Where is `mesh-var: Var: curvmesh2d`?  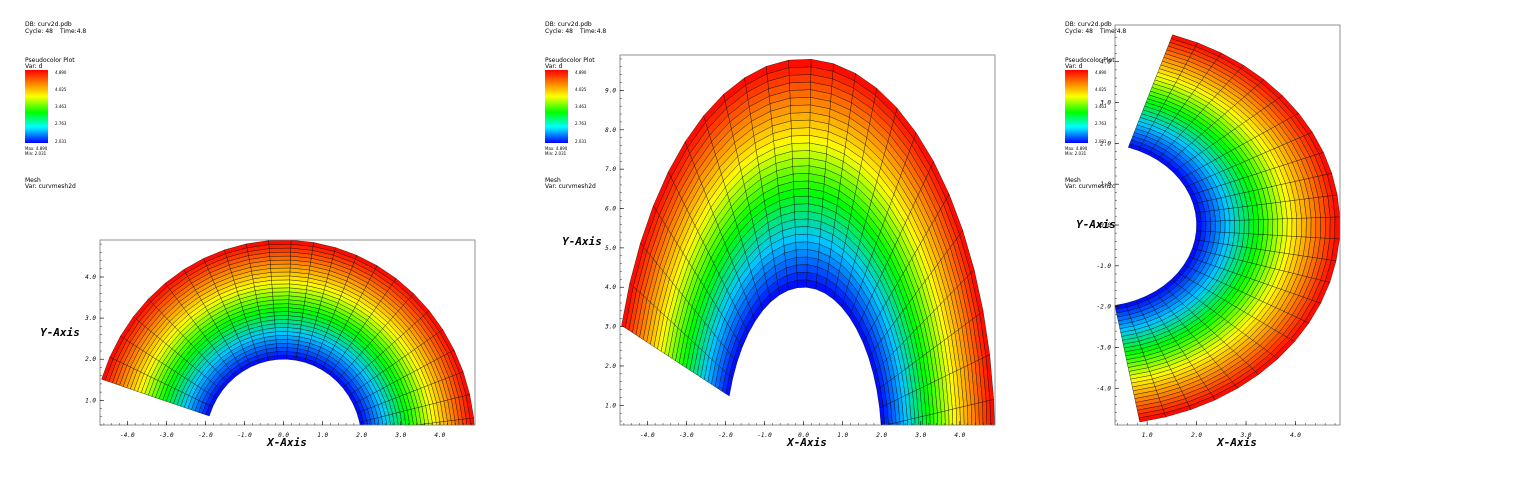
mesh-var: Var: curvmesh2d is located at coordinates (50, 186).